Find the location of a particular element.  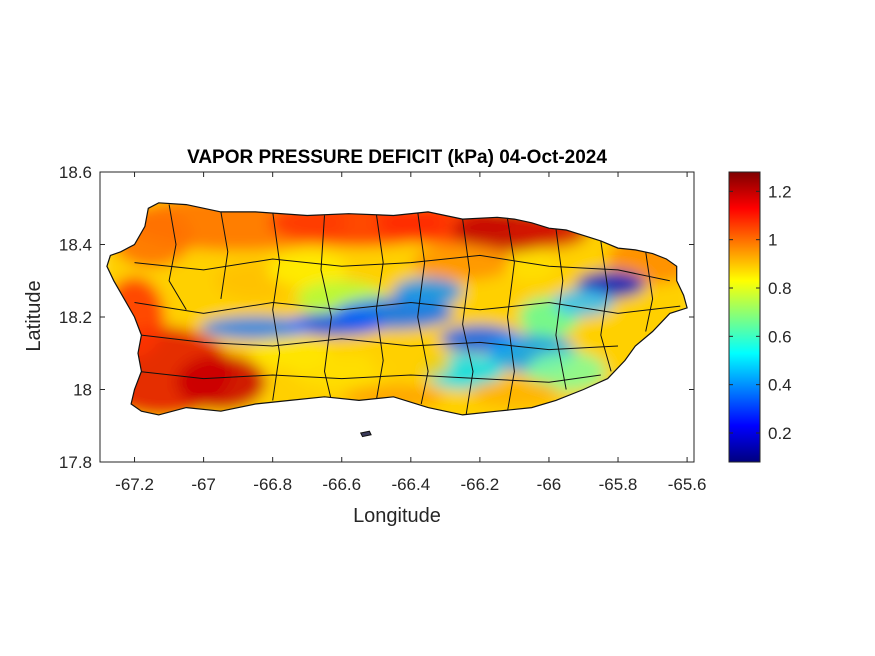

colorbar-tick-label: 0.4 is located at coordinates (780, 385).